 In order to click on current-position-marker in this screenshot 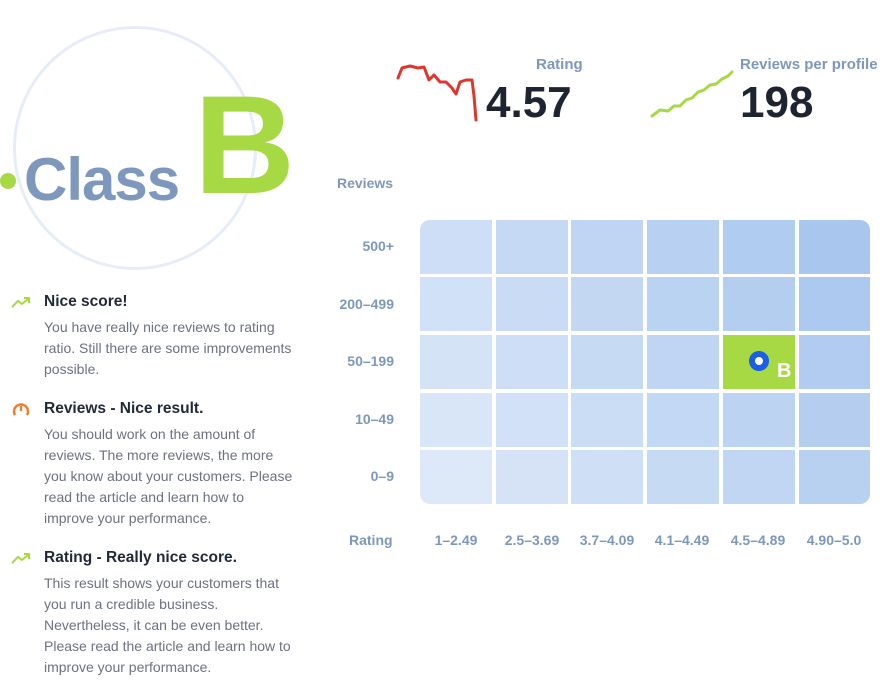, I will do `click(759, 361)`.